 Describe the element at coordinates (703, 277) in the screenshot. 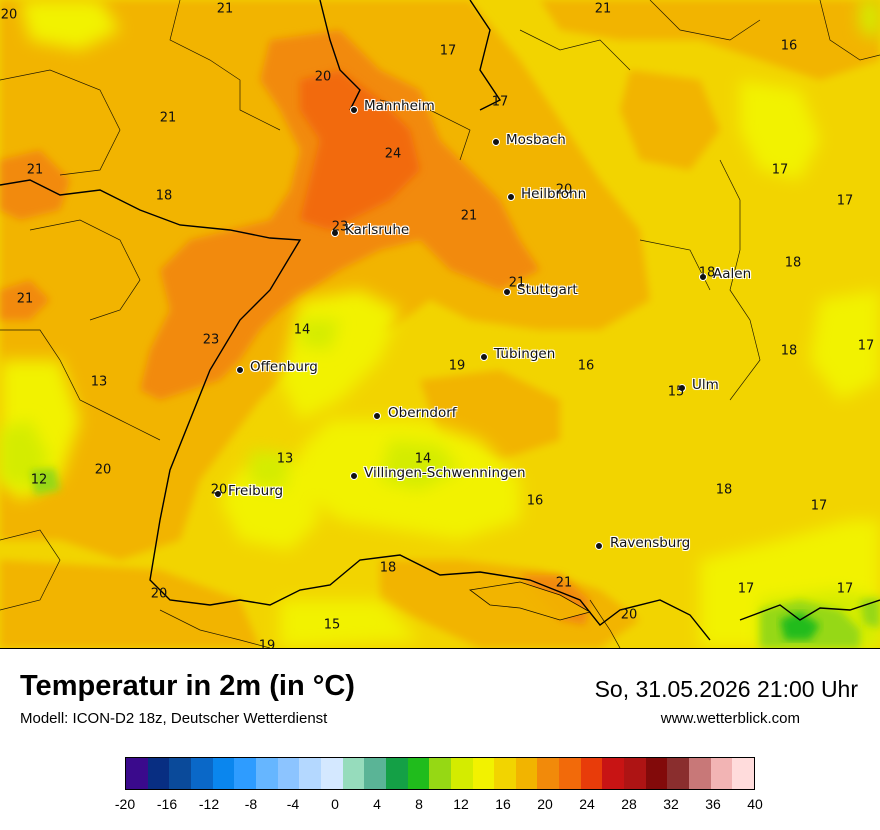

I see `city-dot-aalen` at that location.